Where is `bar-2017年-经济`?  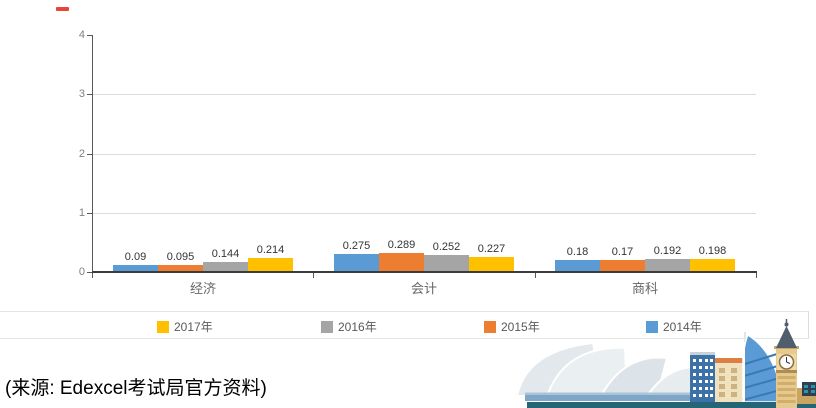 bar-2017年-经济 is located at coordinates (270, 264).